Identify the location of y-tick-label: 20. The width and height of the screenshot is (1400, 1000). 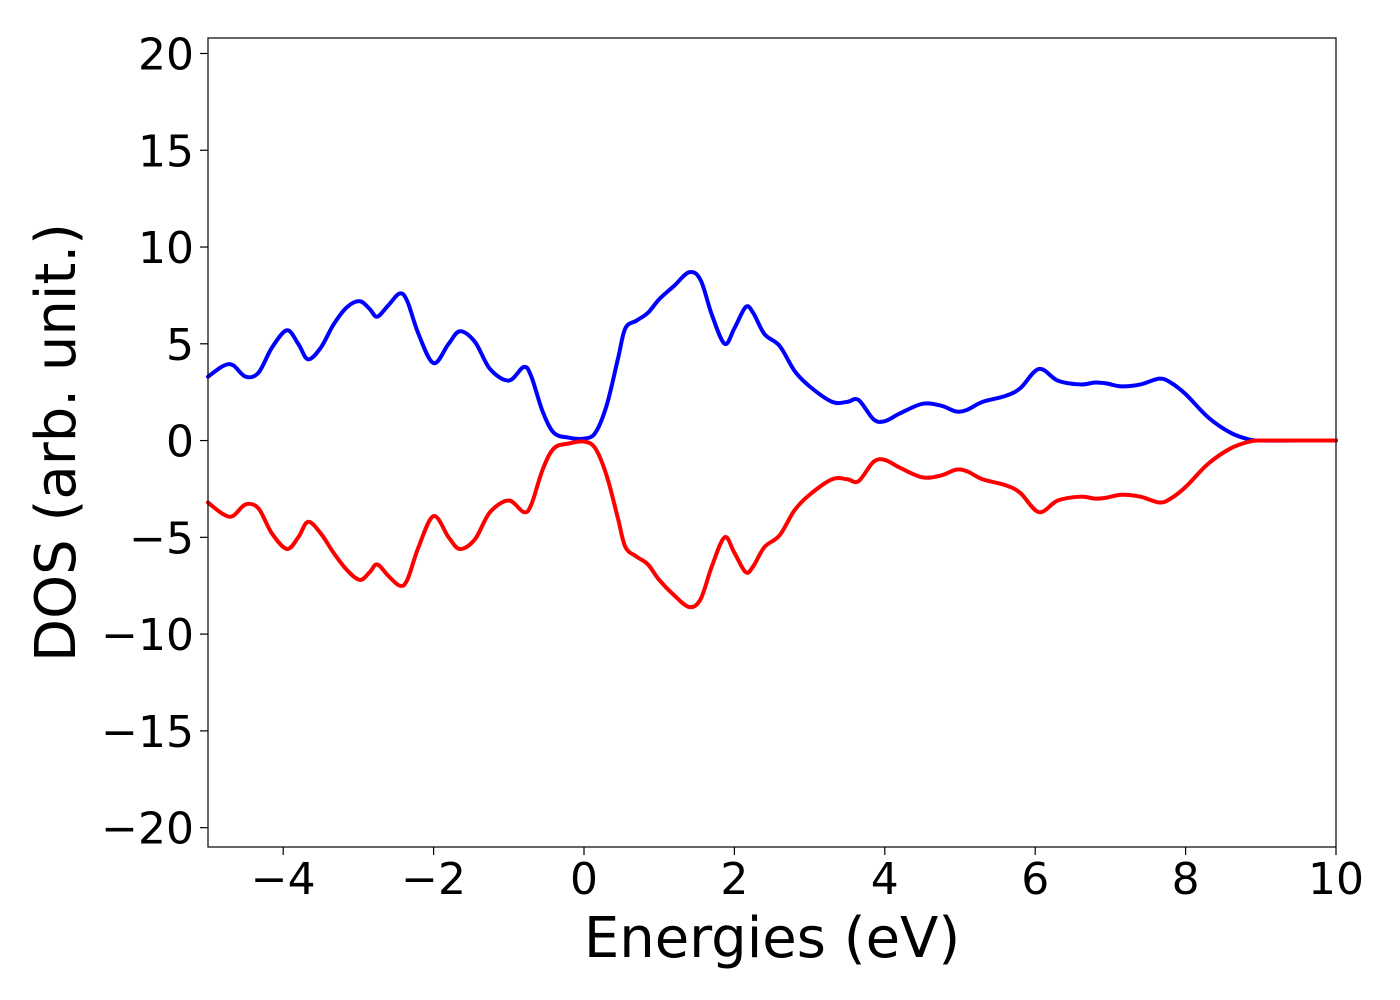
(166, 54).